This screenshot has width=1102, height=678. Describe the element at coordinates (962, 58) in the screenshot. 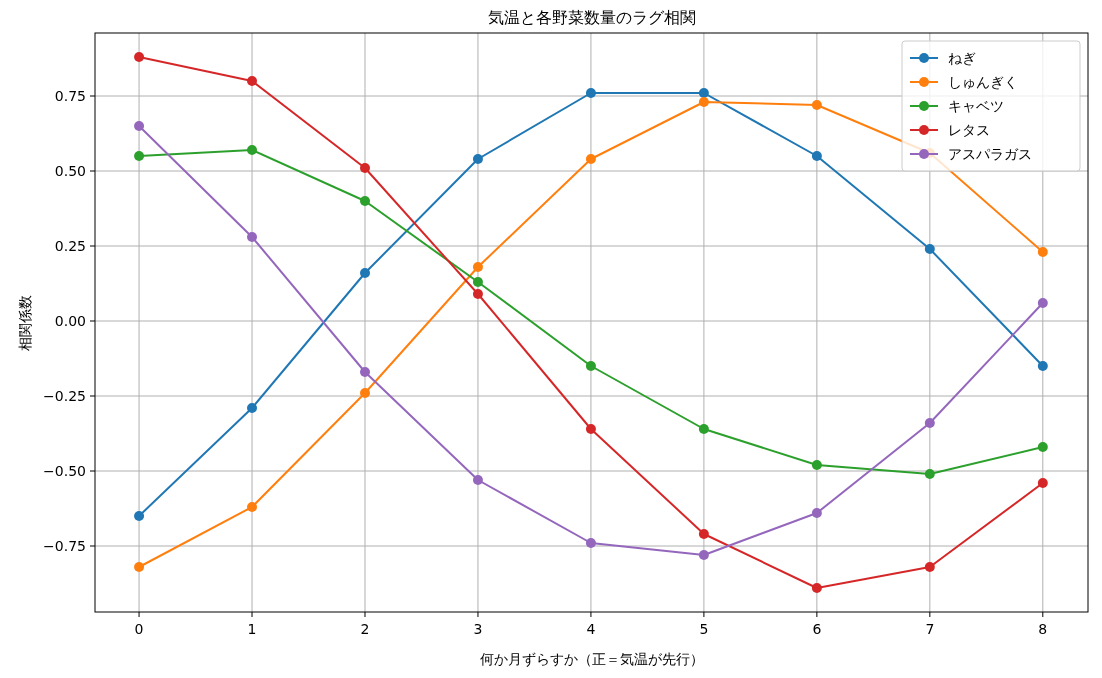

I see `legend-label: ねぎ` at that location.